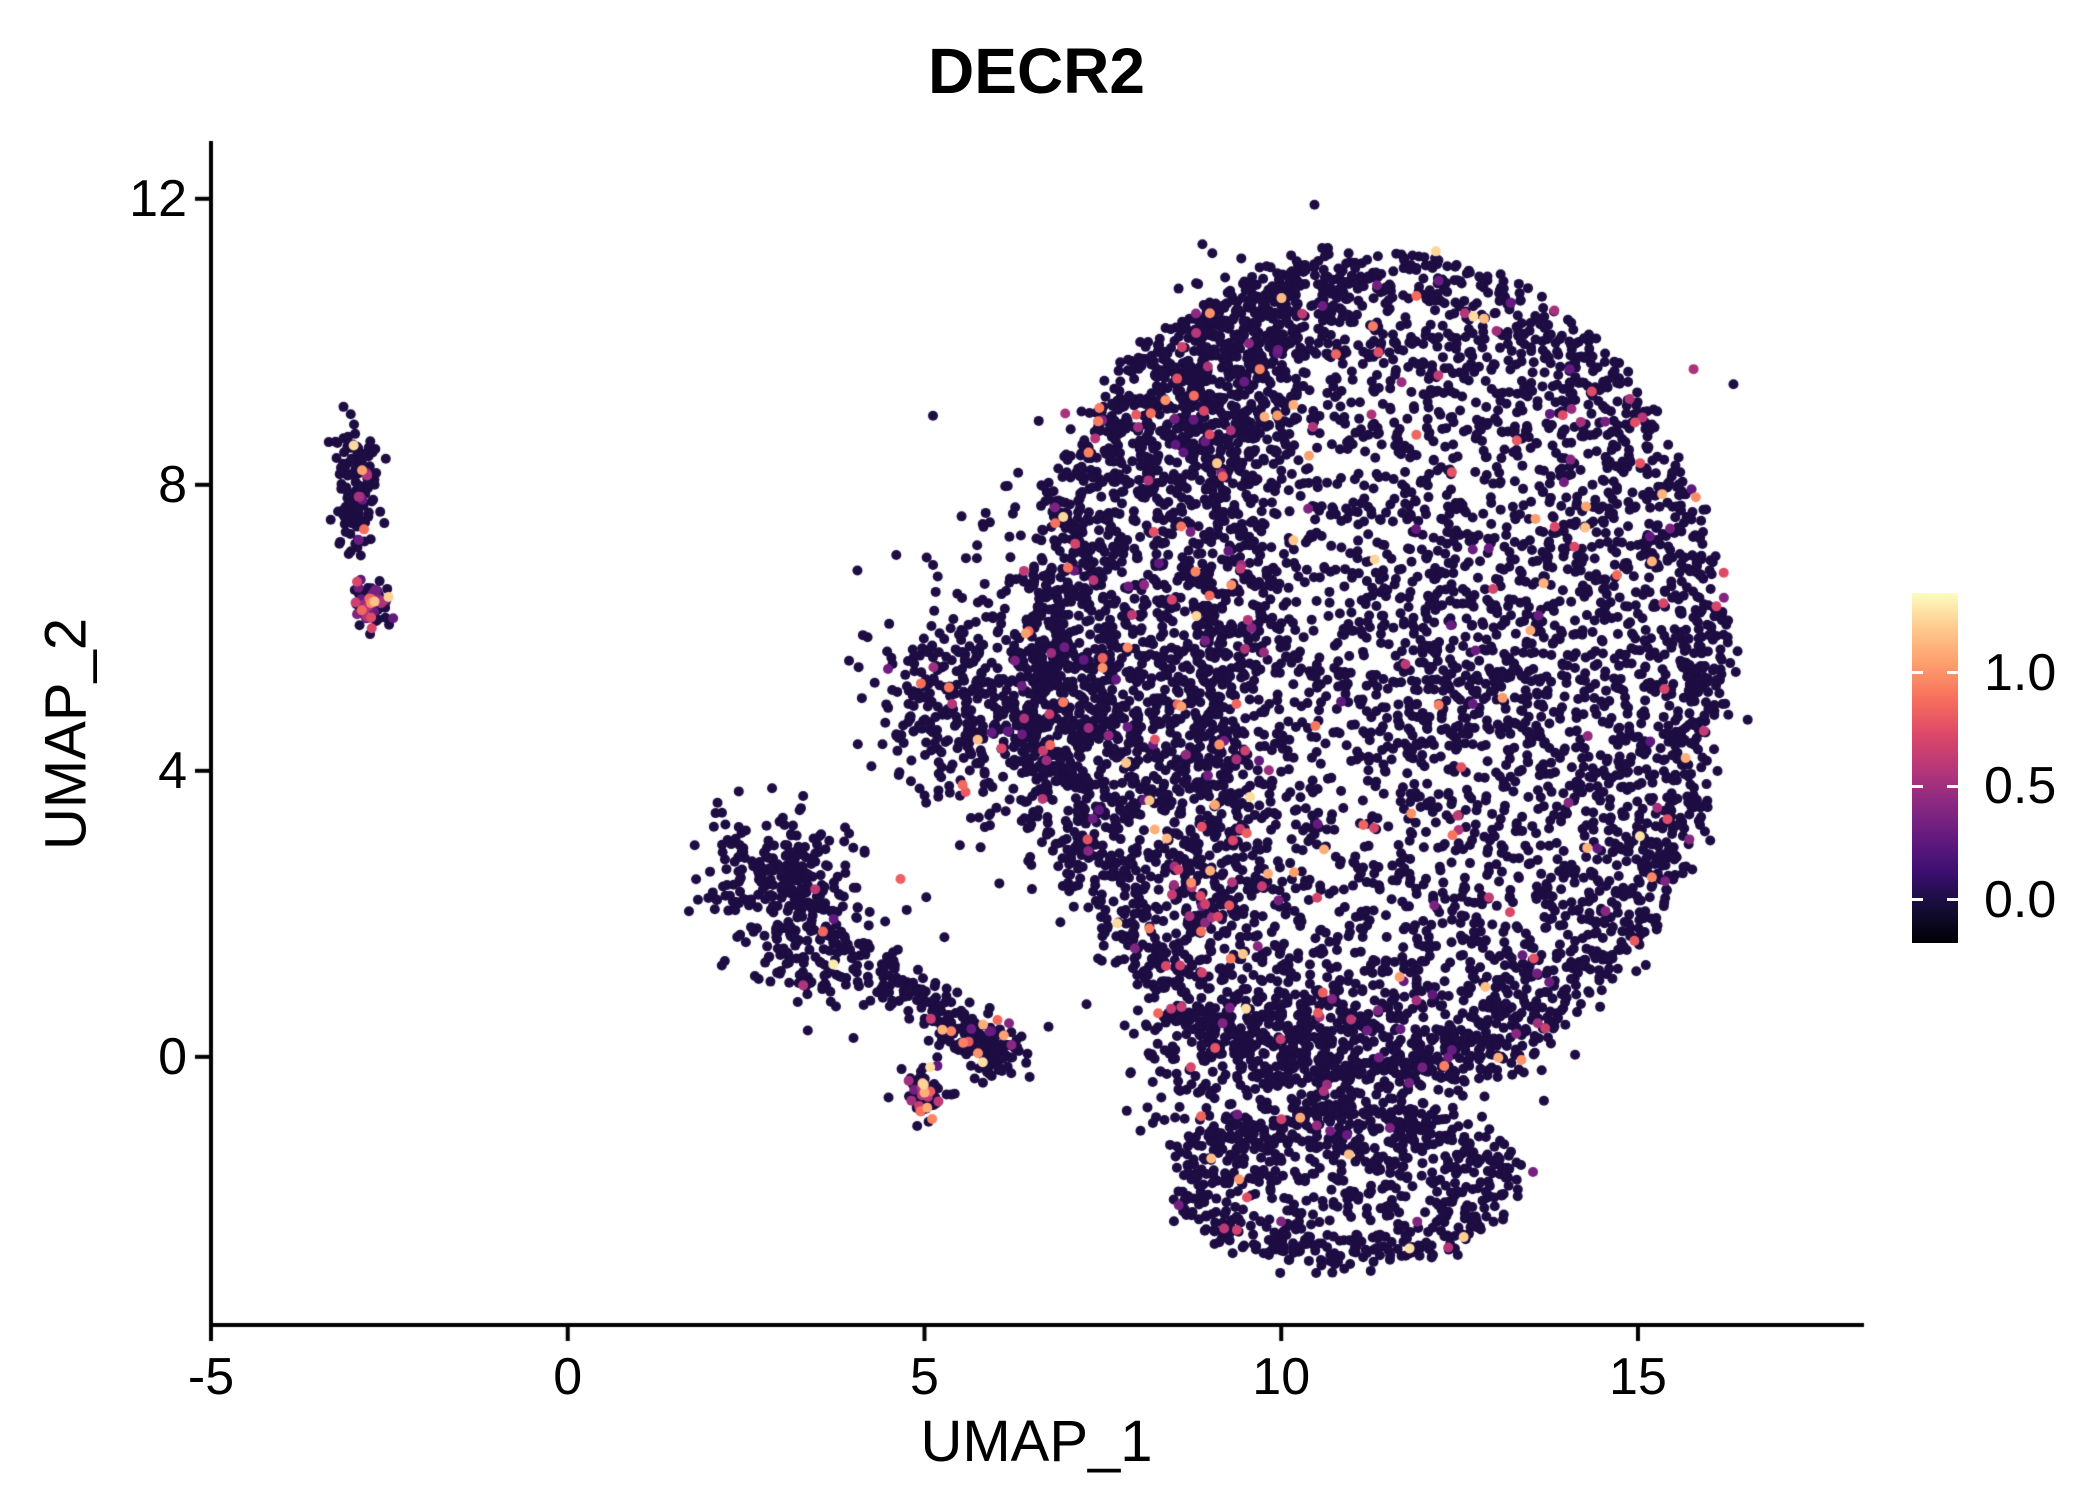  I want to click on x-axis-label: UMAP_1, so click(1036, 1441).